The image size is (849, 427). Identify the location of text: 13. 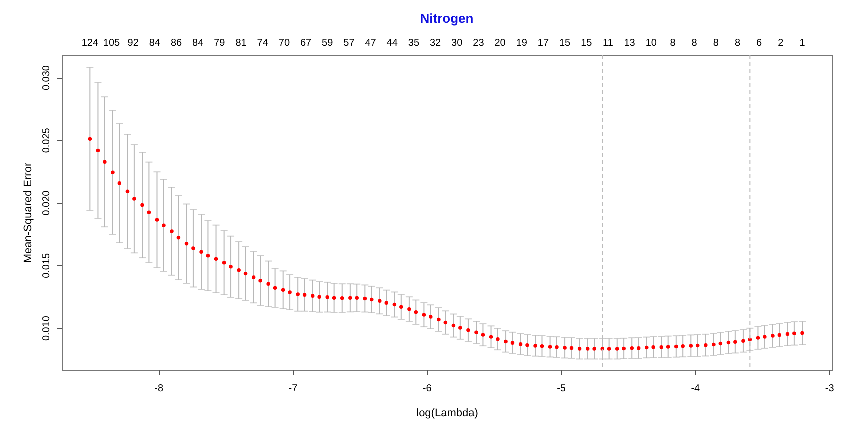
(630, 43).